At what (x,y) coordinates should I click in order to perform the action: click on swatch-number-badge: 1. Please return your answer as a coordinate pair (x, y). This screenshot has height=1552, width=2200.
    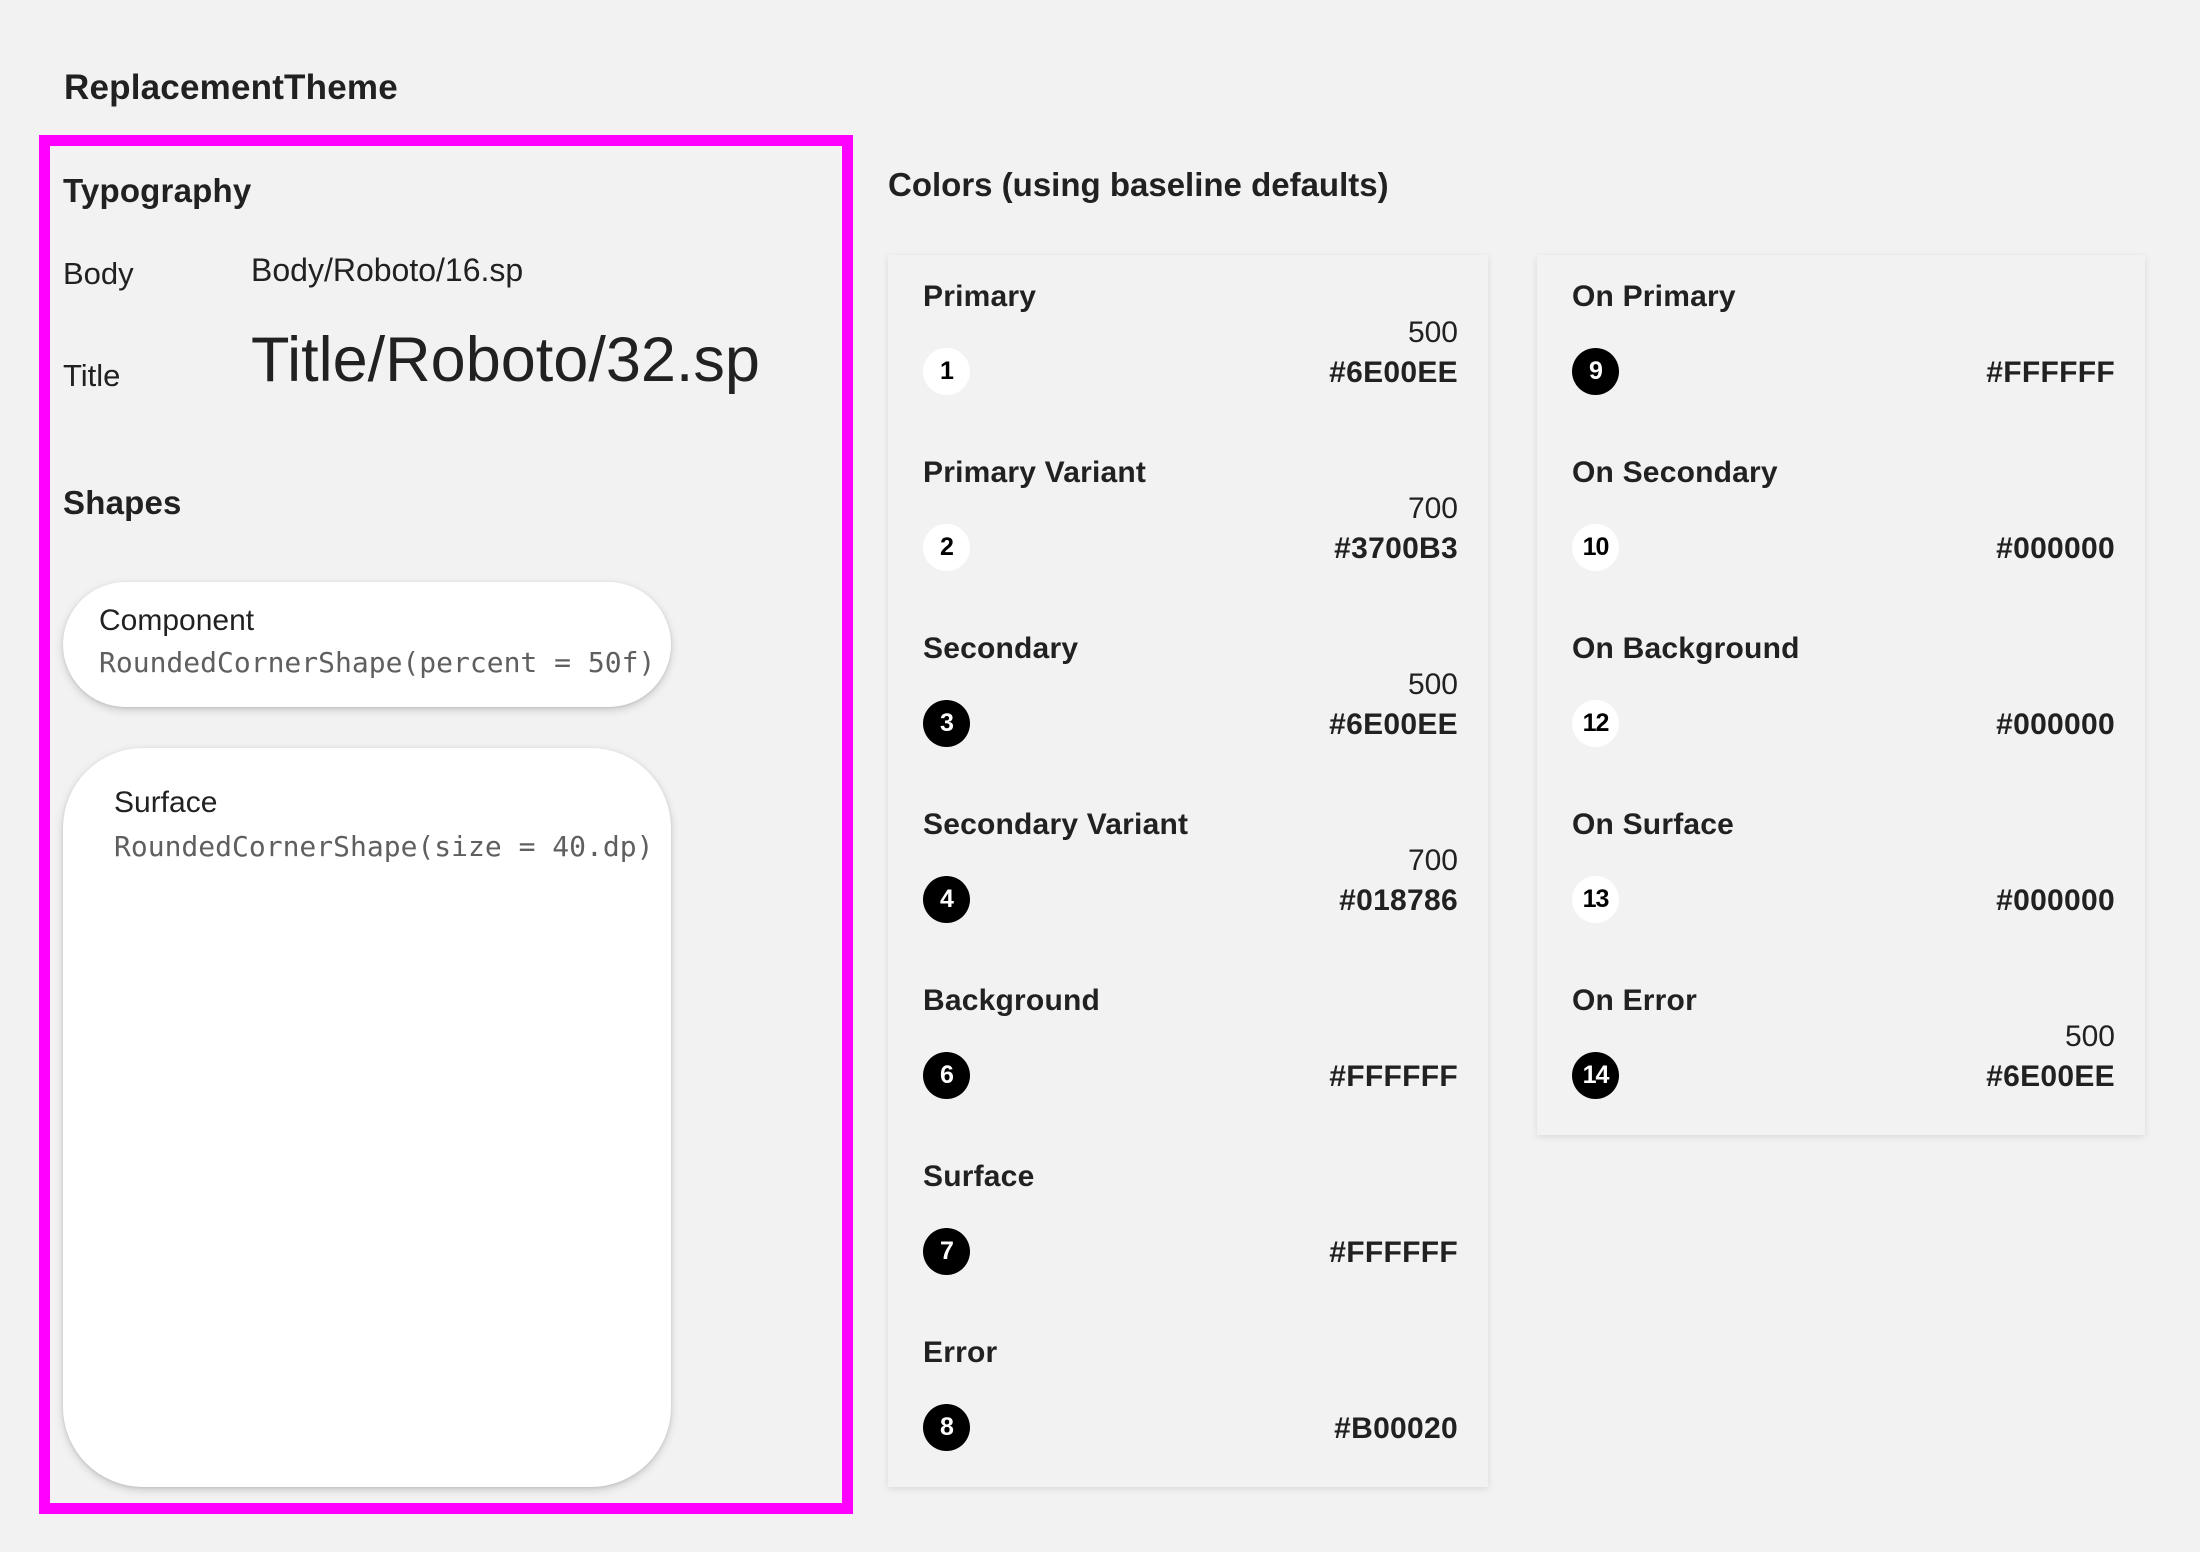
    Looking at the image, I should click on (946, 371).